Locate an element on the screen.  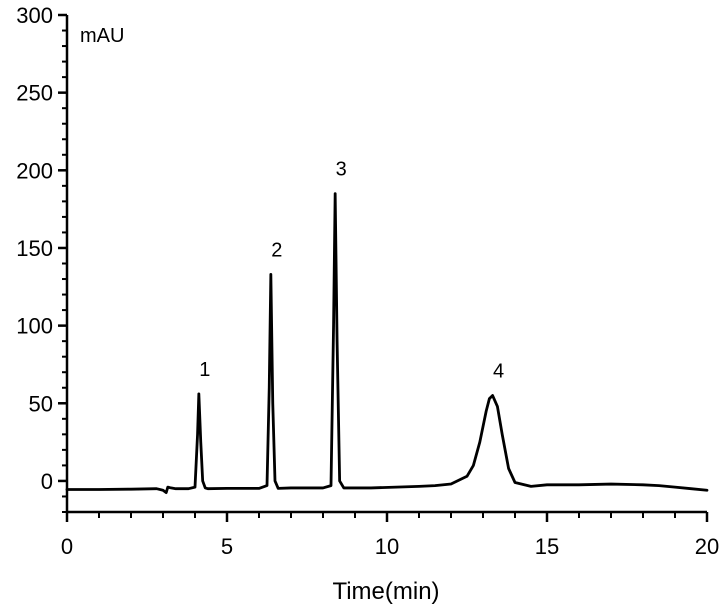
peak-label-2: 2 is located at coordinates (276, 250).